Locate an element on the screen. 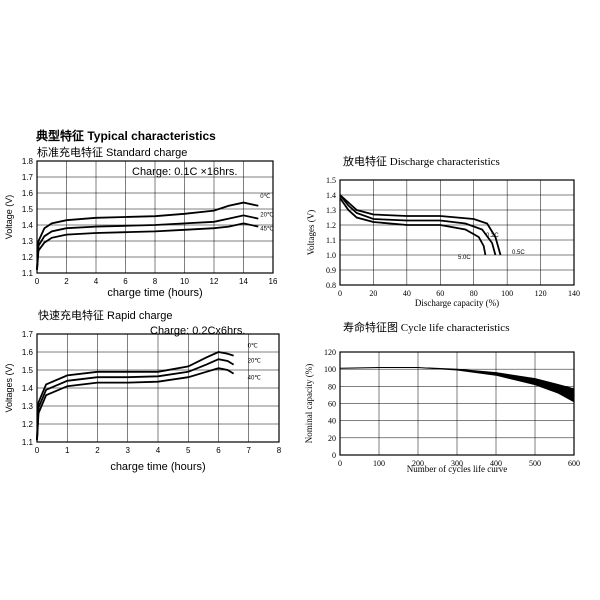  x-tick-label: 10 is located at coordinates (184, 281).